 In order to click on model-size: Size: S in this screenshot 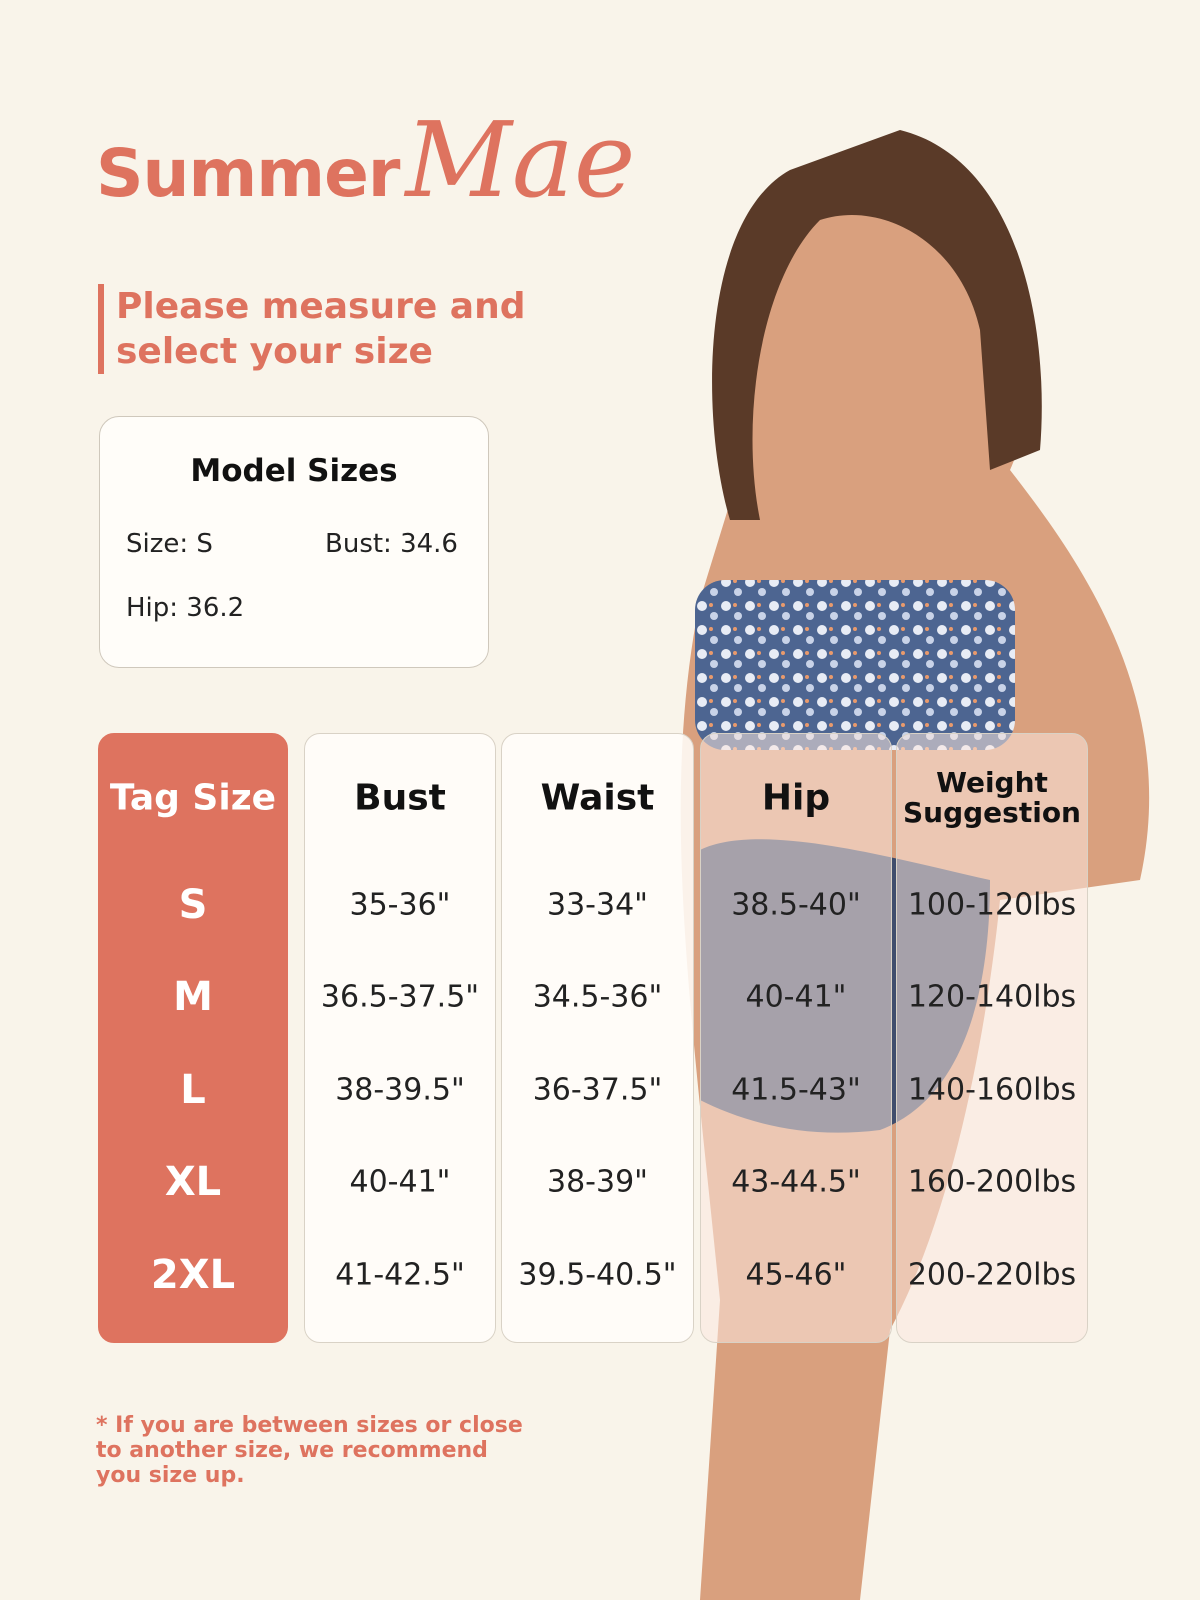, I will do `click(169, 544)`.